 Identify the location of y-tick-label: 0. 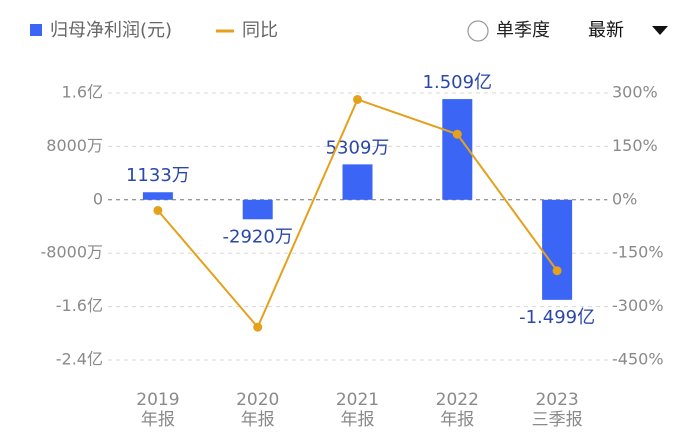
(98, 198).